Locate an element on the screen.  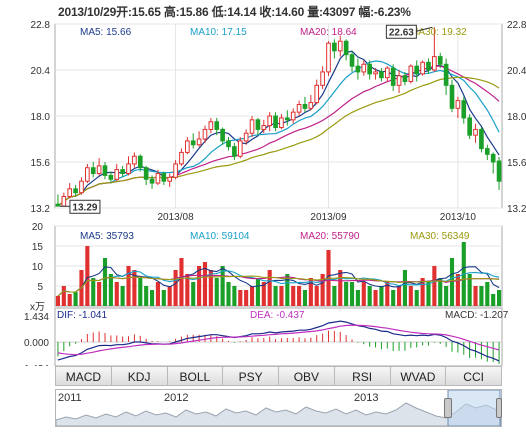
volume-ma30-line is located at coordinates (278, 286).